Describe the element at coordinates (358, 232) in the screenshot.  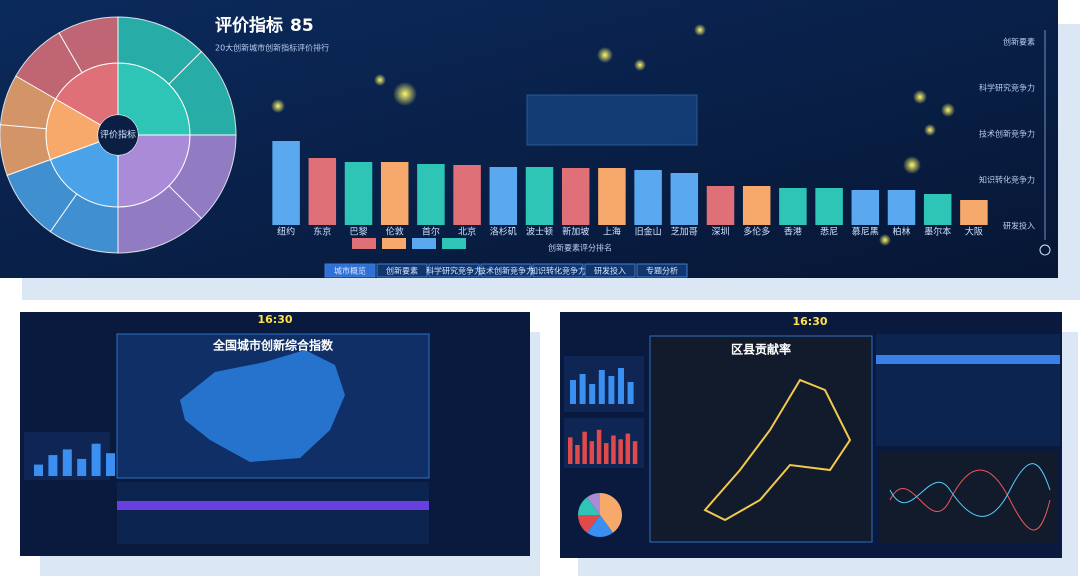
I see `x-tick-label: 巴黎` at that location.